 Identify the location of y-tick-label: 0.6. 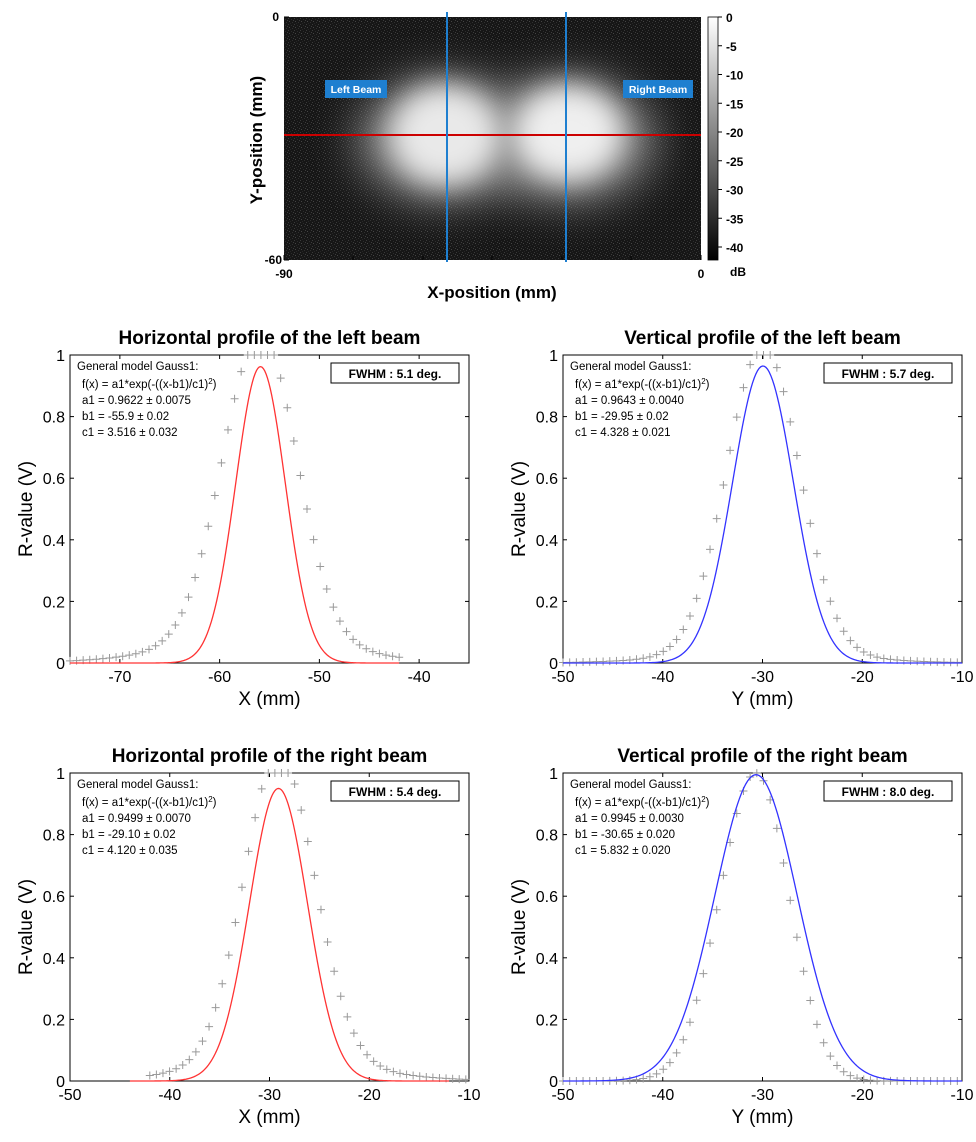
(54, 897).